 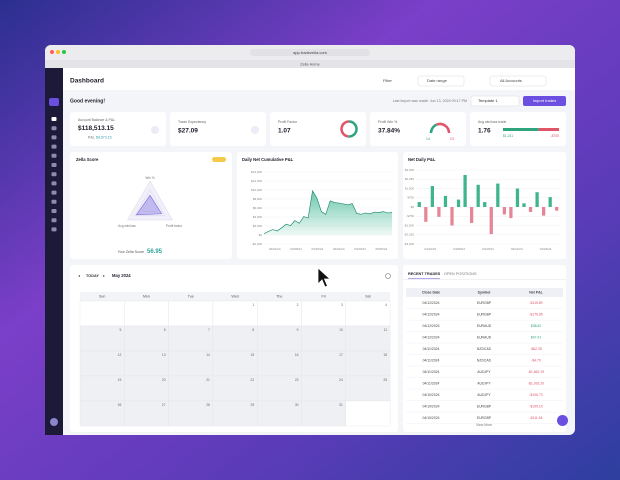 What do you see at coordinates (258, 208) in the screenshot?
I see `y-tick-label: $6,000` at bounding box center [258, 208].